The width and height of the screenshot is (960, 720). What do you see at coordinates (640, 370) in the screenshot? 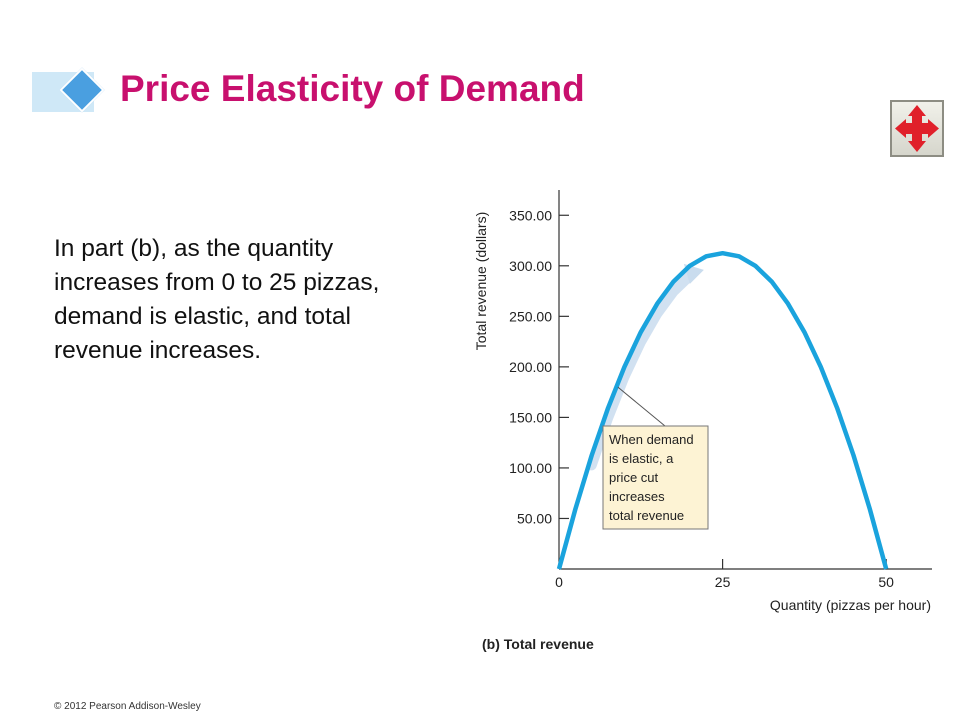
I see `elastic-range-arrow` at bounding box center [640, 370].